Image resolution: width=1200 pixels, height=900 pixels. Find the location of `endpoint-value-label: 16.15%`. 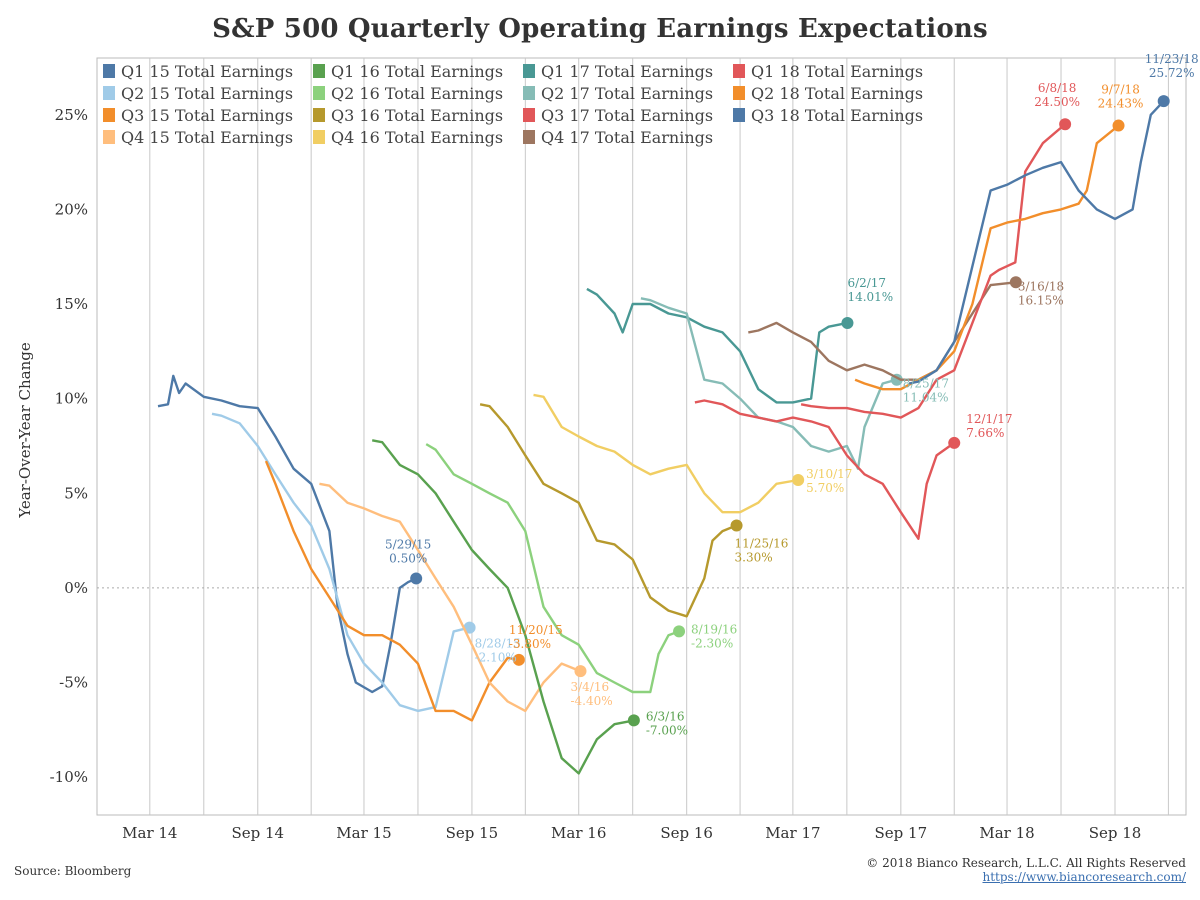

endpoint-value-label: 16.15% is located at coordinates (1041, 300).